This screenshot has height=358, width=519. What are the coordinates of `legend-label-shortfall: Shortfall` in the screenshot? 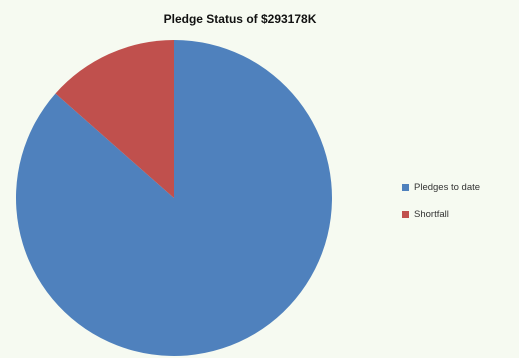 It's located at (431, 214).